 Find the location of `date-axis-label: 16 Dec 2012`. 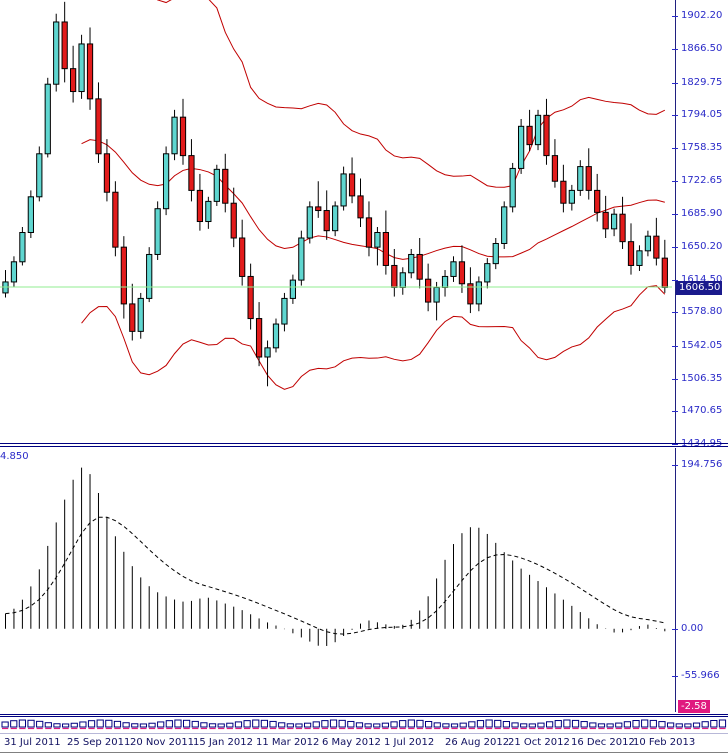

date-axis-label: 16 Dec 2012 is located at coordinates (603, 742).